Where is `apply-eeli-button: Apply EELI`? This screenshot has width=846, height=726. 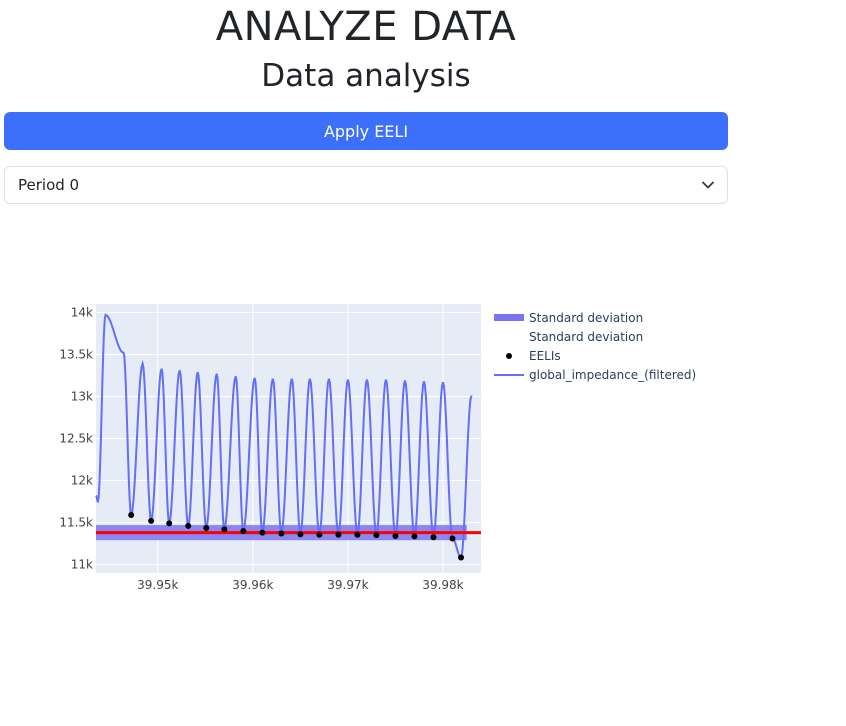
apply-eeli-button: Apply EELI is located at coordinates (366, 131).